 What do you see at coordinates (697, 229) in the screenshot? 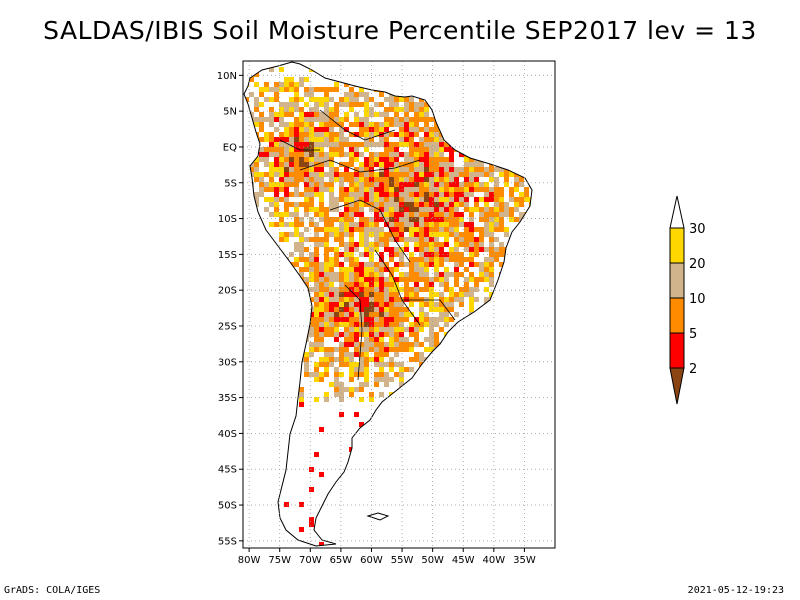
I see `colorbar-label: 30` at bounding box center [697, 229].